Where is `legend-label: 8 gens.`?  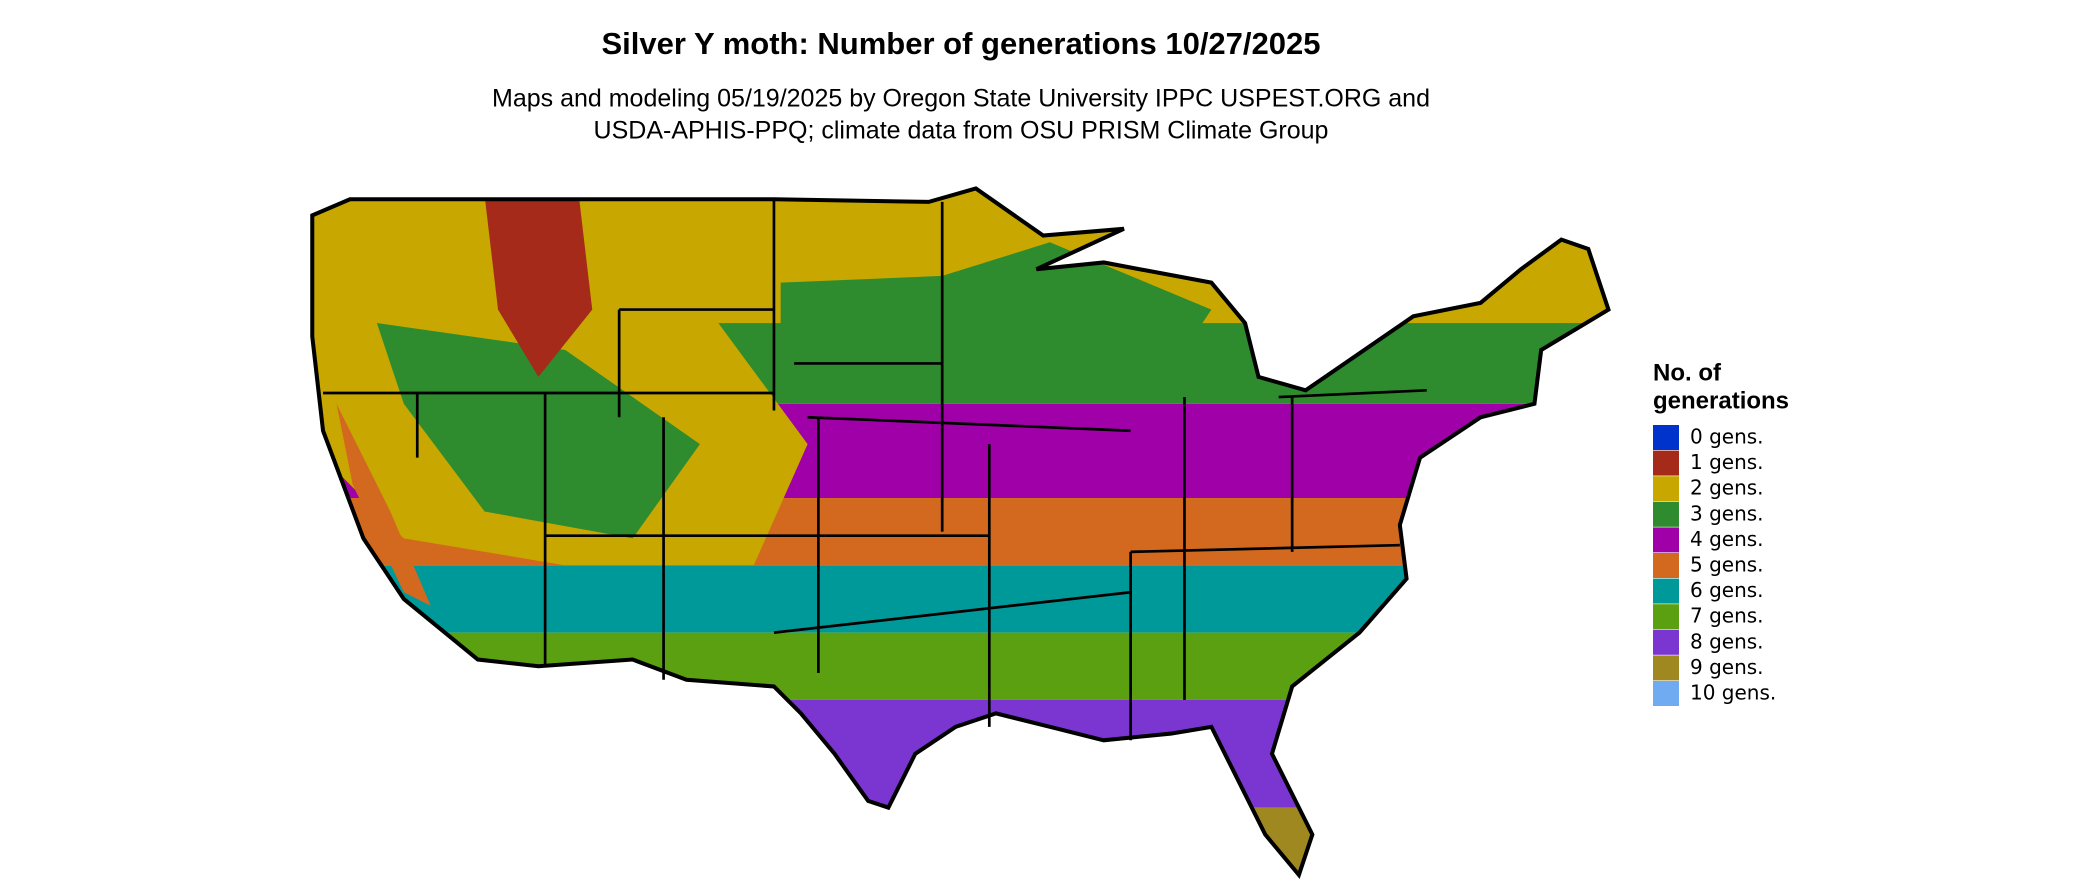 legend-label: 8 gens. is located at coordinates (1727, 641).